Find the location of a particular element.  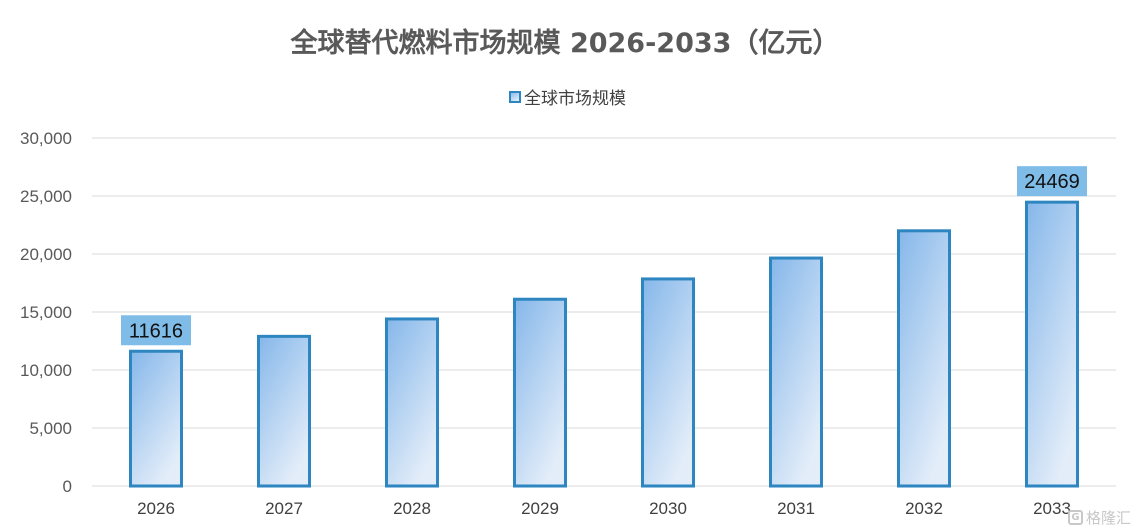

bar-2026 is located at coordinates (156, 418).